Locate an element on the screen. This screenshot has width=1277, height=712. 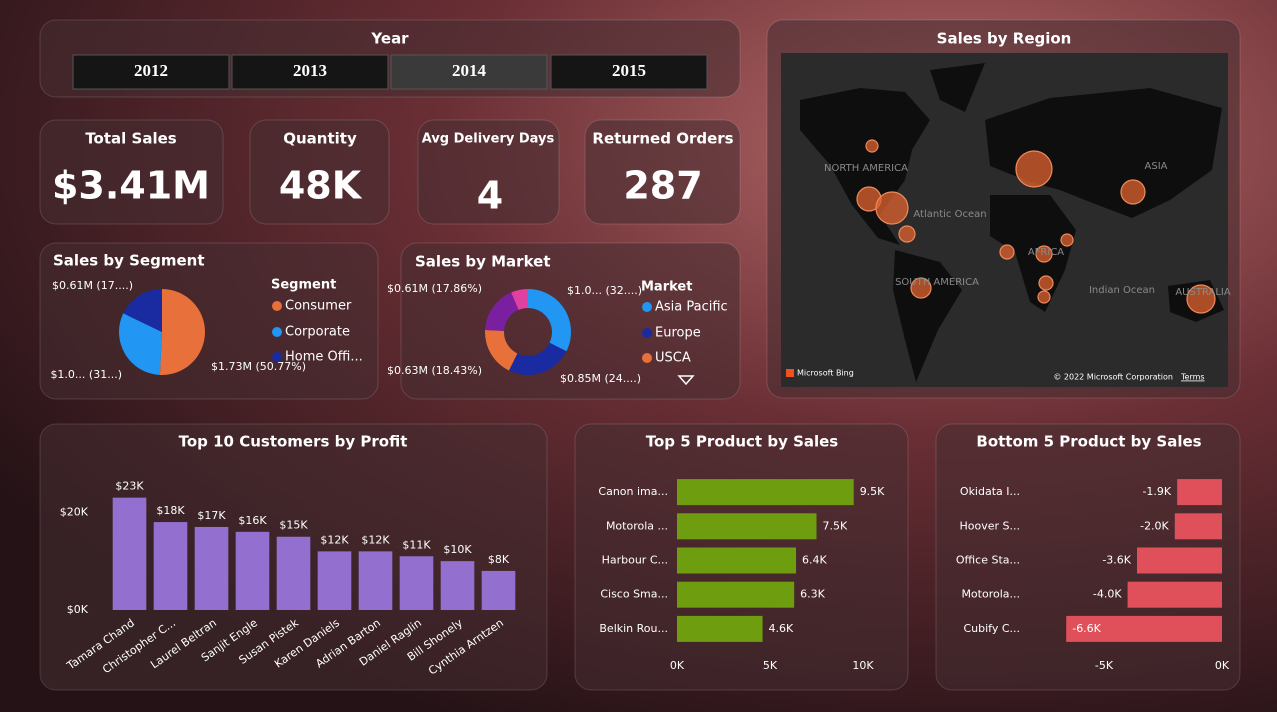
data-label: -2.0K is located at coordinates (1154, 525).